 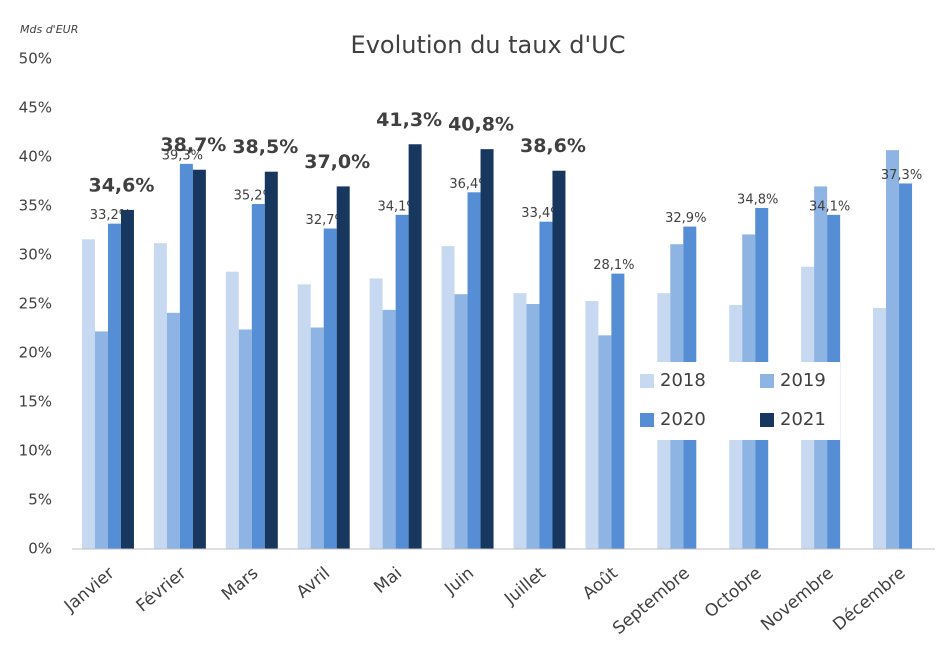 What do you see at coordinates (35, 206) in the screenshot?
I see `y-tick-label: 35%` at bounding box center [35, 206].